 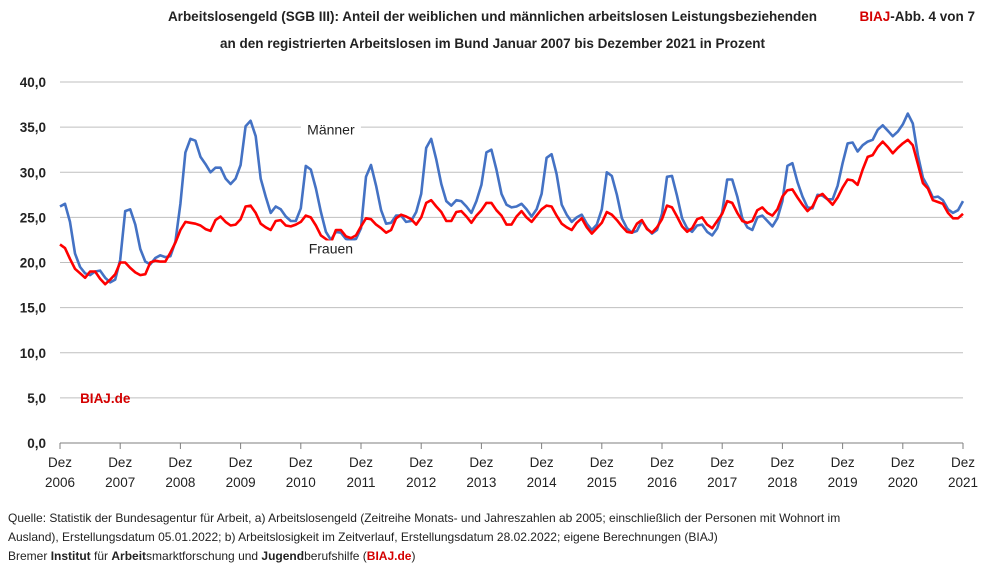 I want to click on y-tick-label: 40,0, so click(x=33, y=82).